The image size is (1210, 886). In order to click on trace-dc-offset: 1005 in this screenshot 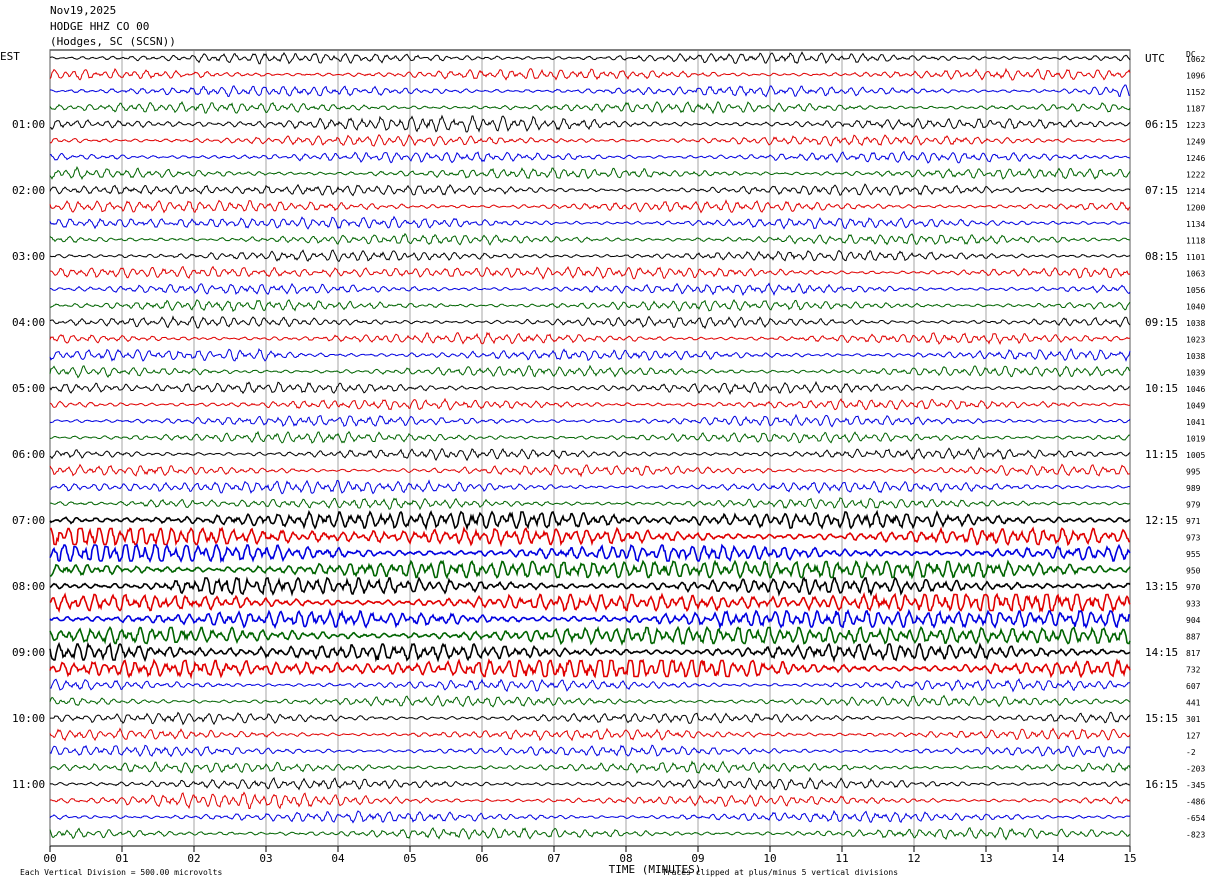, I will do `click(1195, 455)`.